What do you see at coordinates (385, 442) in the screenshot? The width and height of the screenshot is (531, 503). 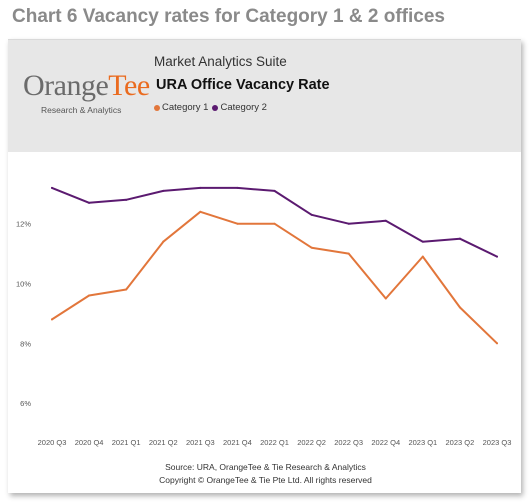 I see `x-tick-label: 2022 Q4` at bounding box center [385, 442].